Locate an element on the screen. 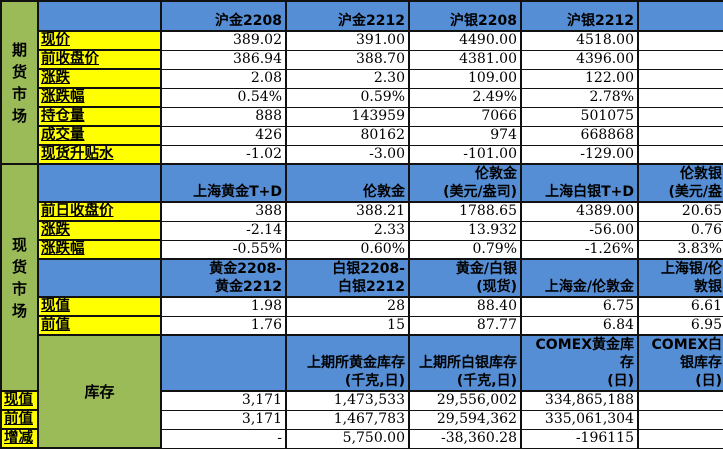  cell-value: -2.14 is located at coordinates (223, 230).